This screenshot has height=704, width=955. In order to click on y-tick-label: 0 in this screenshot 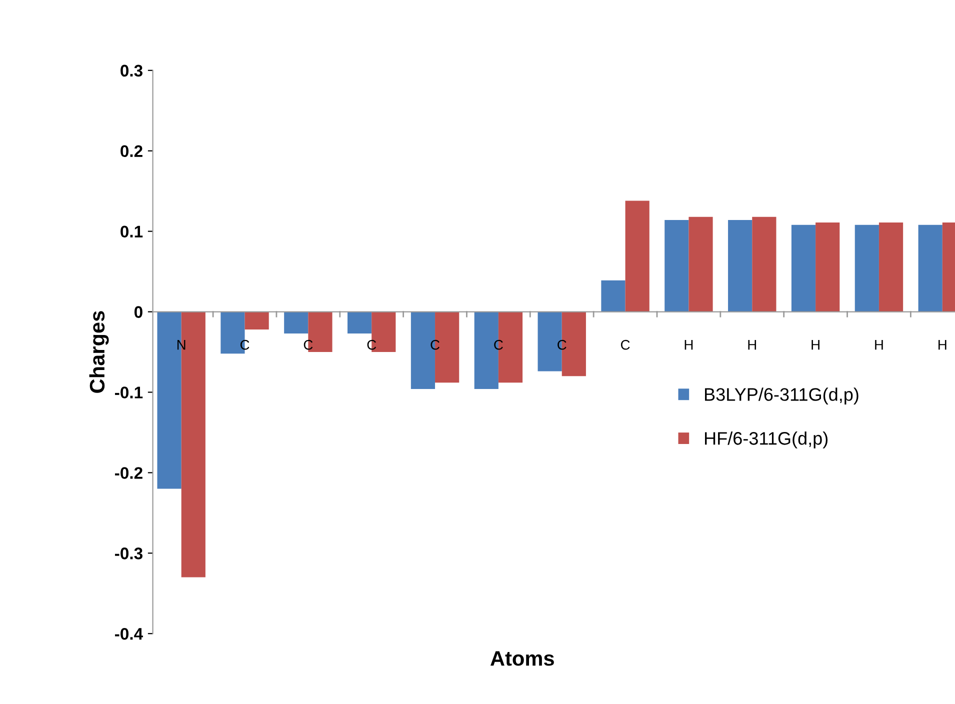, I will do `click(138, 312)`.